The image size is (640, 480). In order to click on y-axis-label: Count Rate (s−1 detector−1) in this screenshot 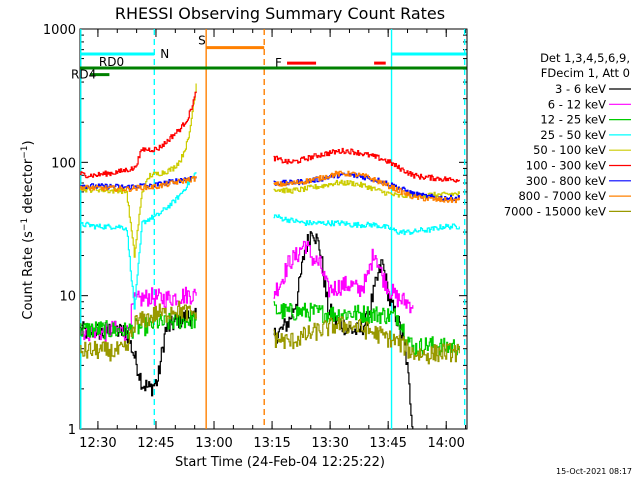, I will do `click(28, 229)`.